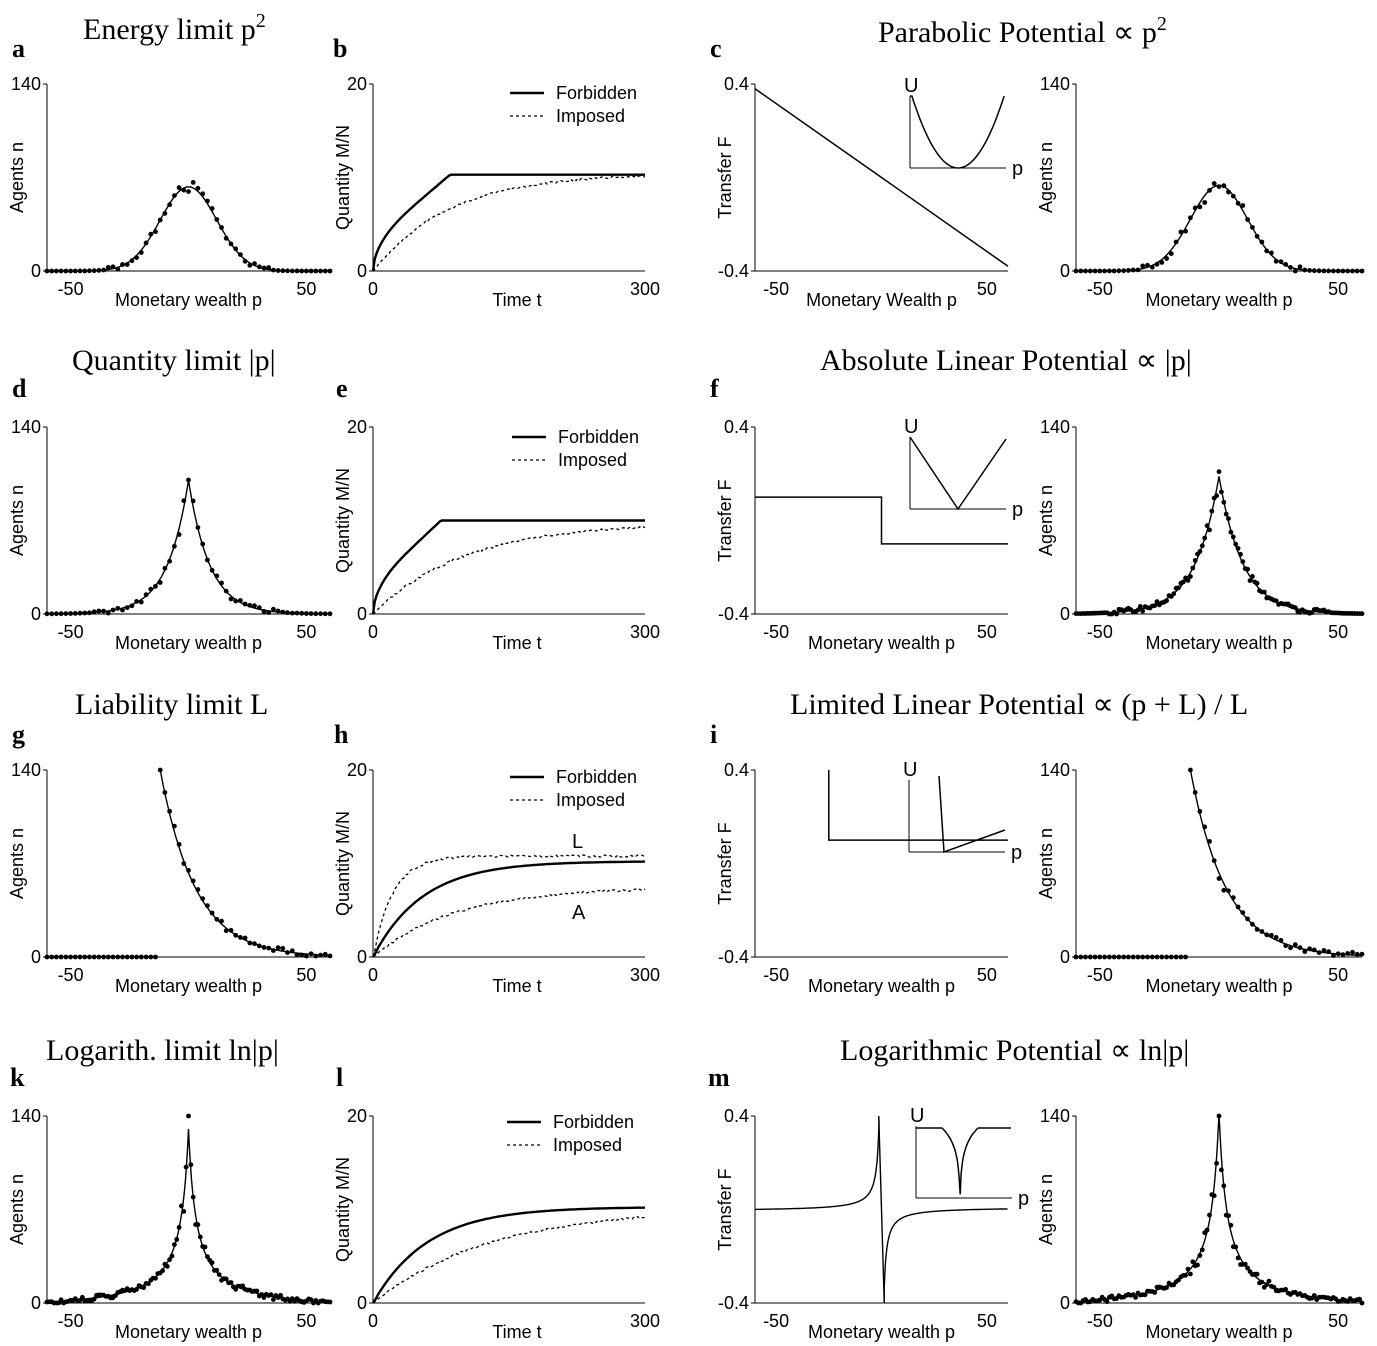 The width and height of the screenshot is (1377, 1346). I want to click on inset-u-label: U, so click(910, 770).